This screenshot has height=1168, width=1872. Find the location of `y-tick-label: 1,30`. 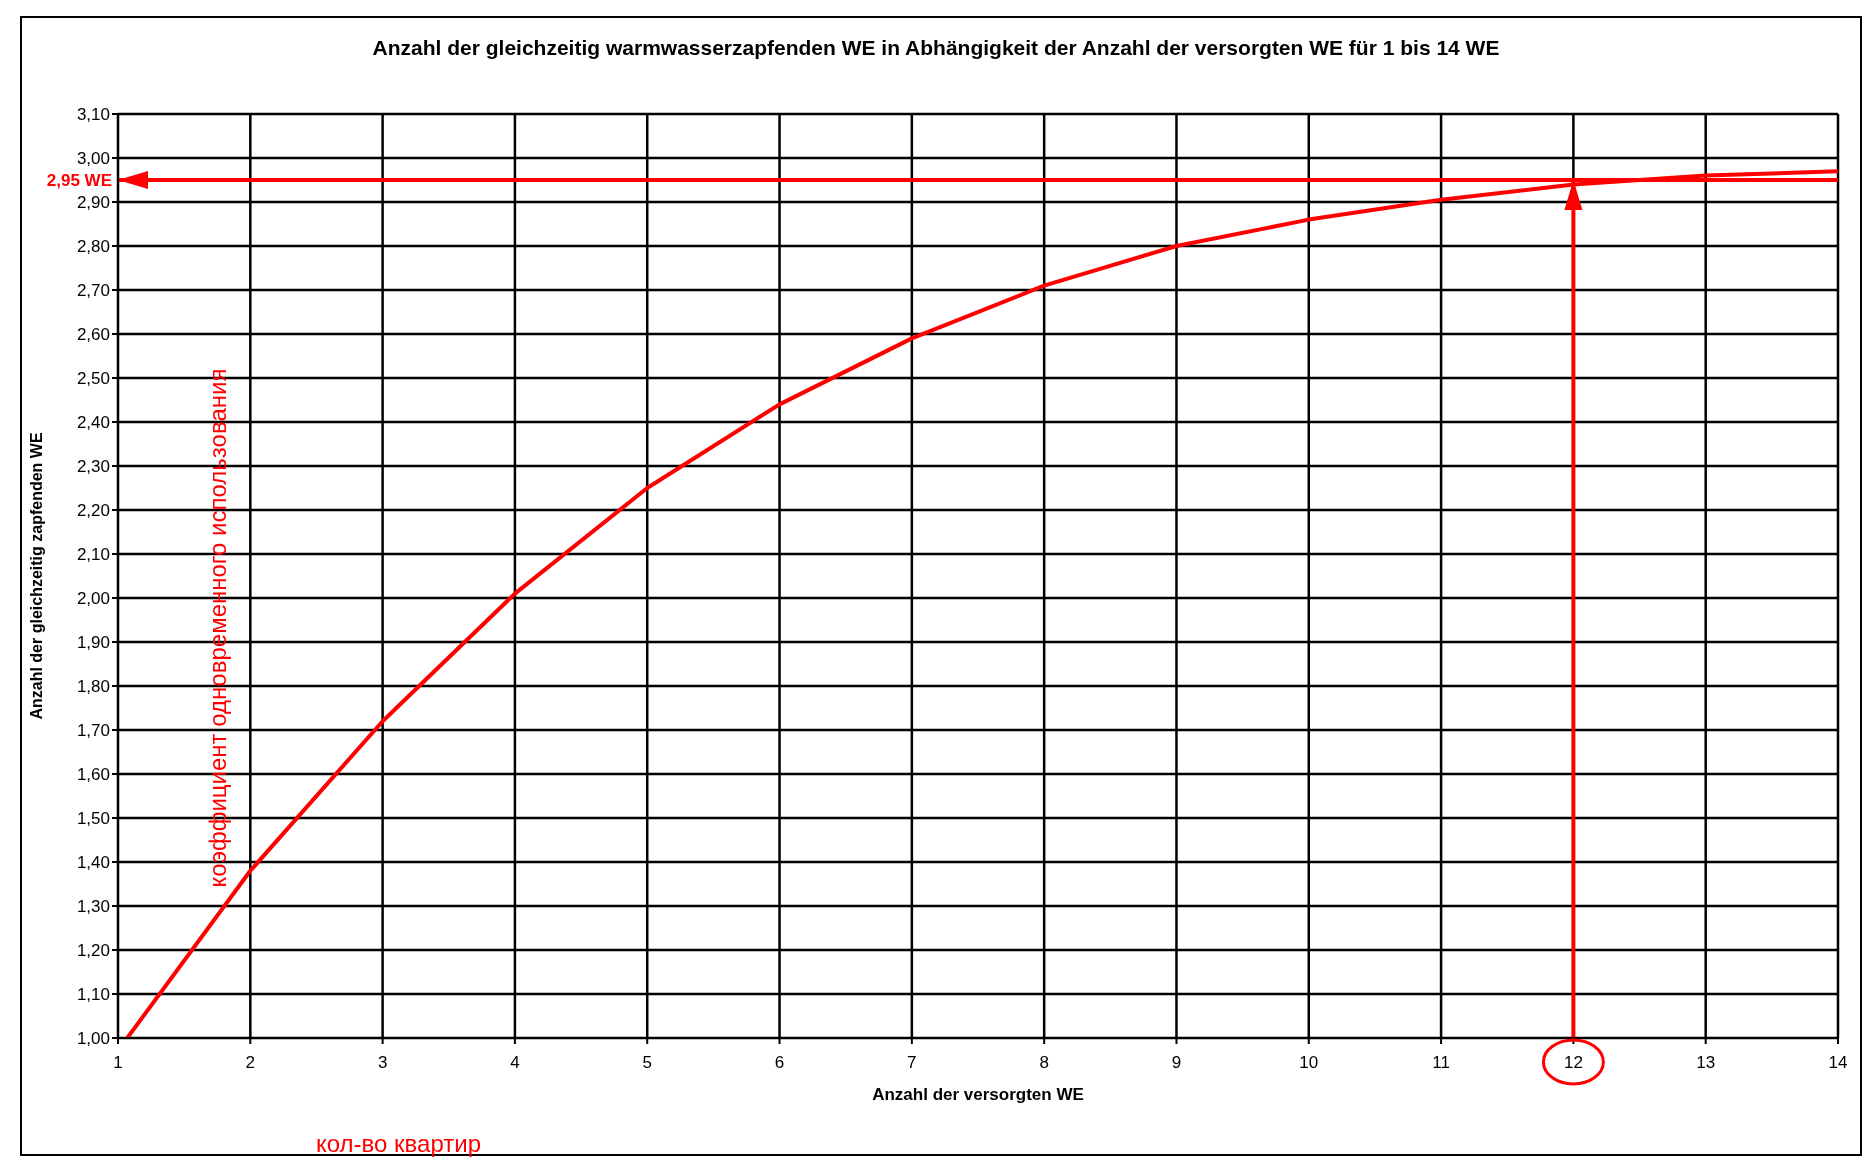

y-tick-label: 1,30 is located at coordinates (93, 907).